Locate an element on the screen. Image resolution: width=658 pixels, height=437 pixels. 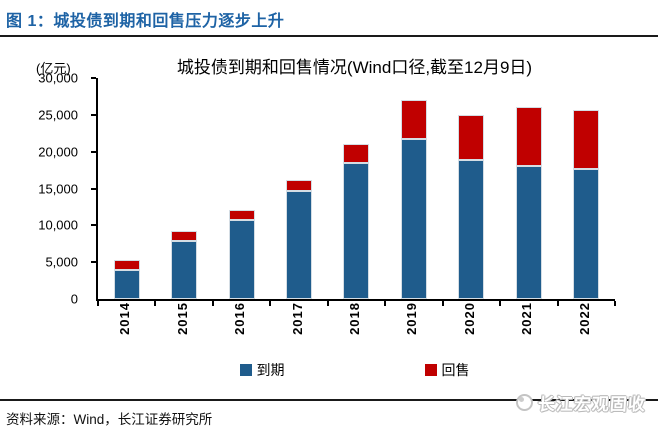
stacked-bar-2021 is located at coordinates (528, 188).